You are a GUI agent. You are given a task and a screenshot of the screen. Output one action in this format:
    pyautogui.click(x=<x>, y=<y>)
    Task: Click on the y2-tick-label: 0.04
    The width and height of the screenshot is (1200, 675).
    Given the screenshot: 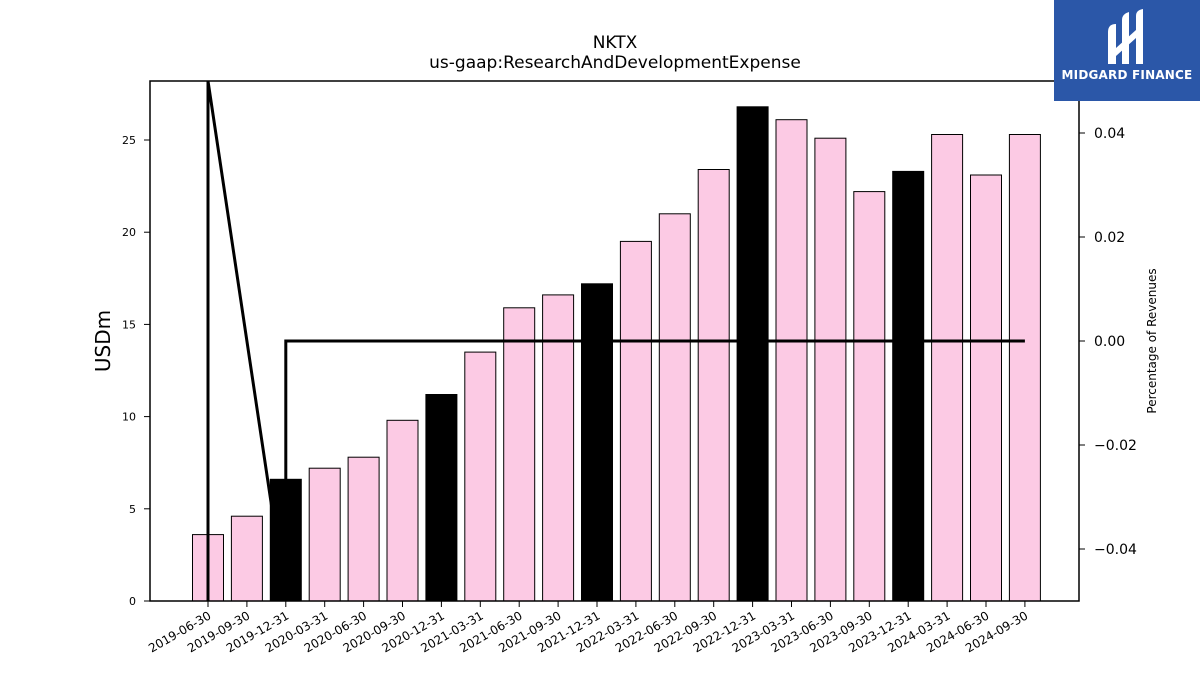 What is the action you would take?
    pyautogui.click(x=1109, y=134)
    